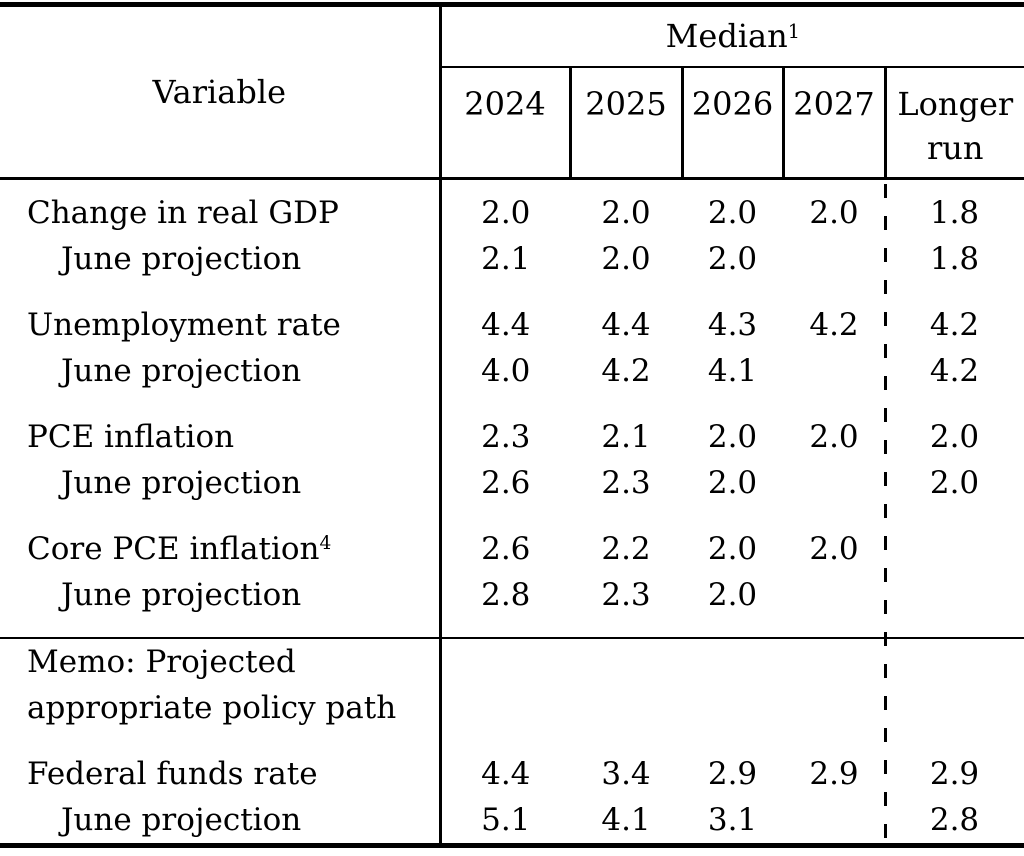 The height and width of the screenshot is (856, 1024). I want to click on year-header-2025: 2025, so click(627, 123).